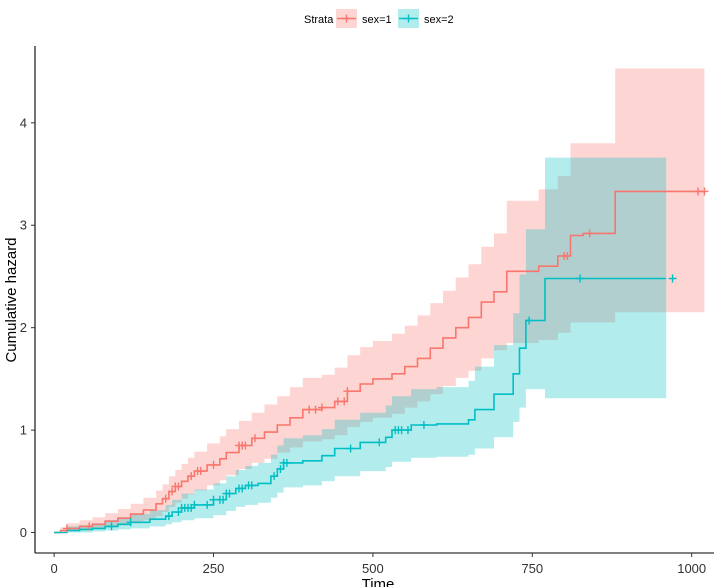 Image resolution: width=720 pixels, height=587 pixels. What do you see at coordinates (23, 327) in the screenshot?
I see `y-tick-label: 2` at bounding box center [23, 327].